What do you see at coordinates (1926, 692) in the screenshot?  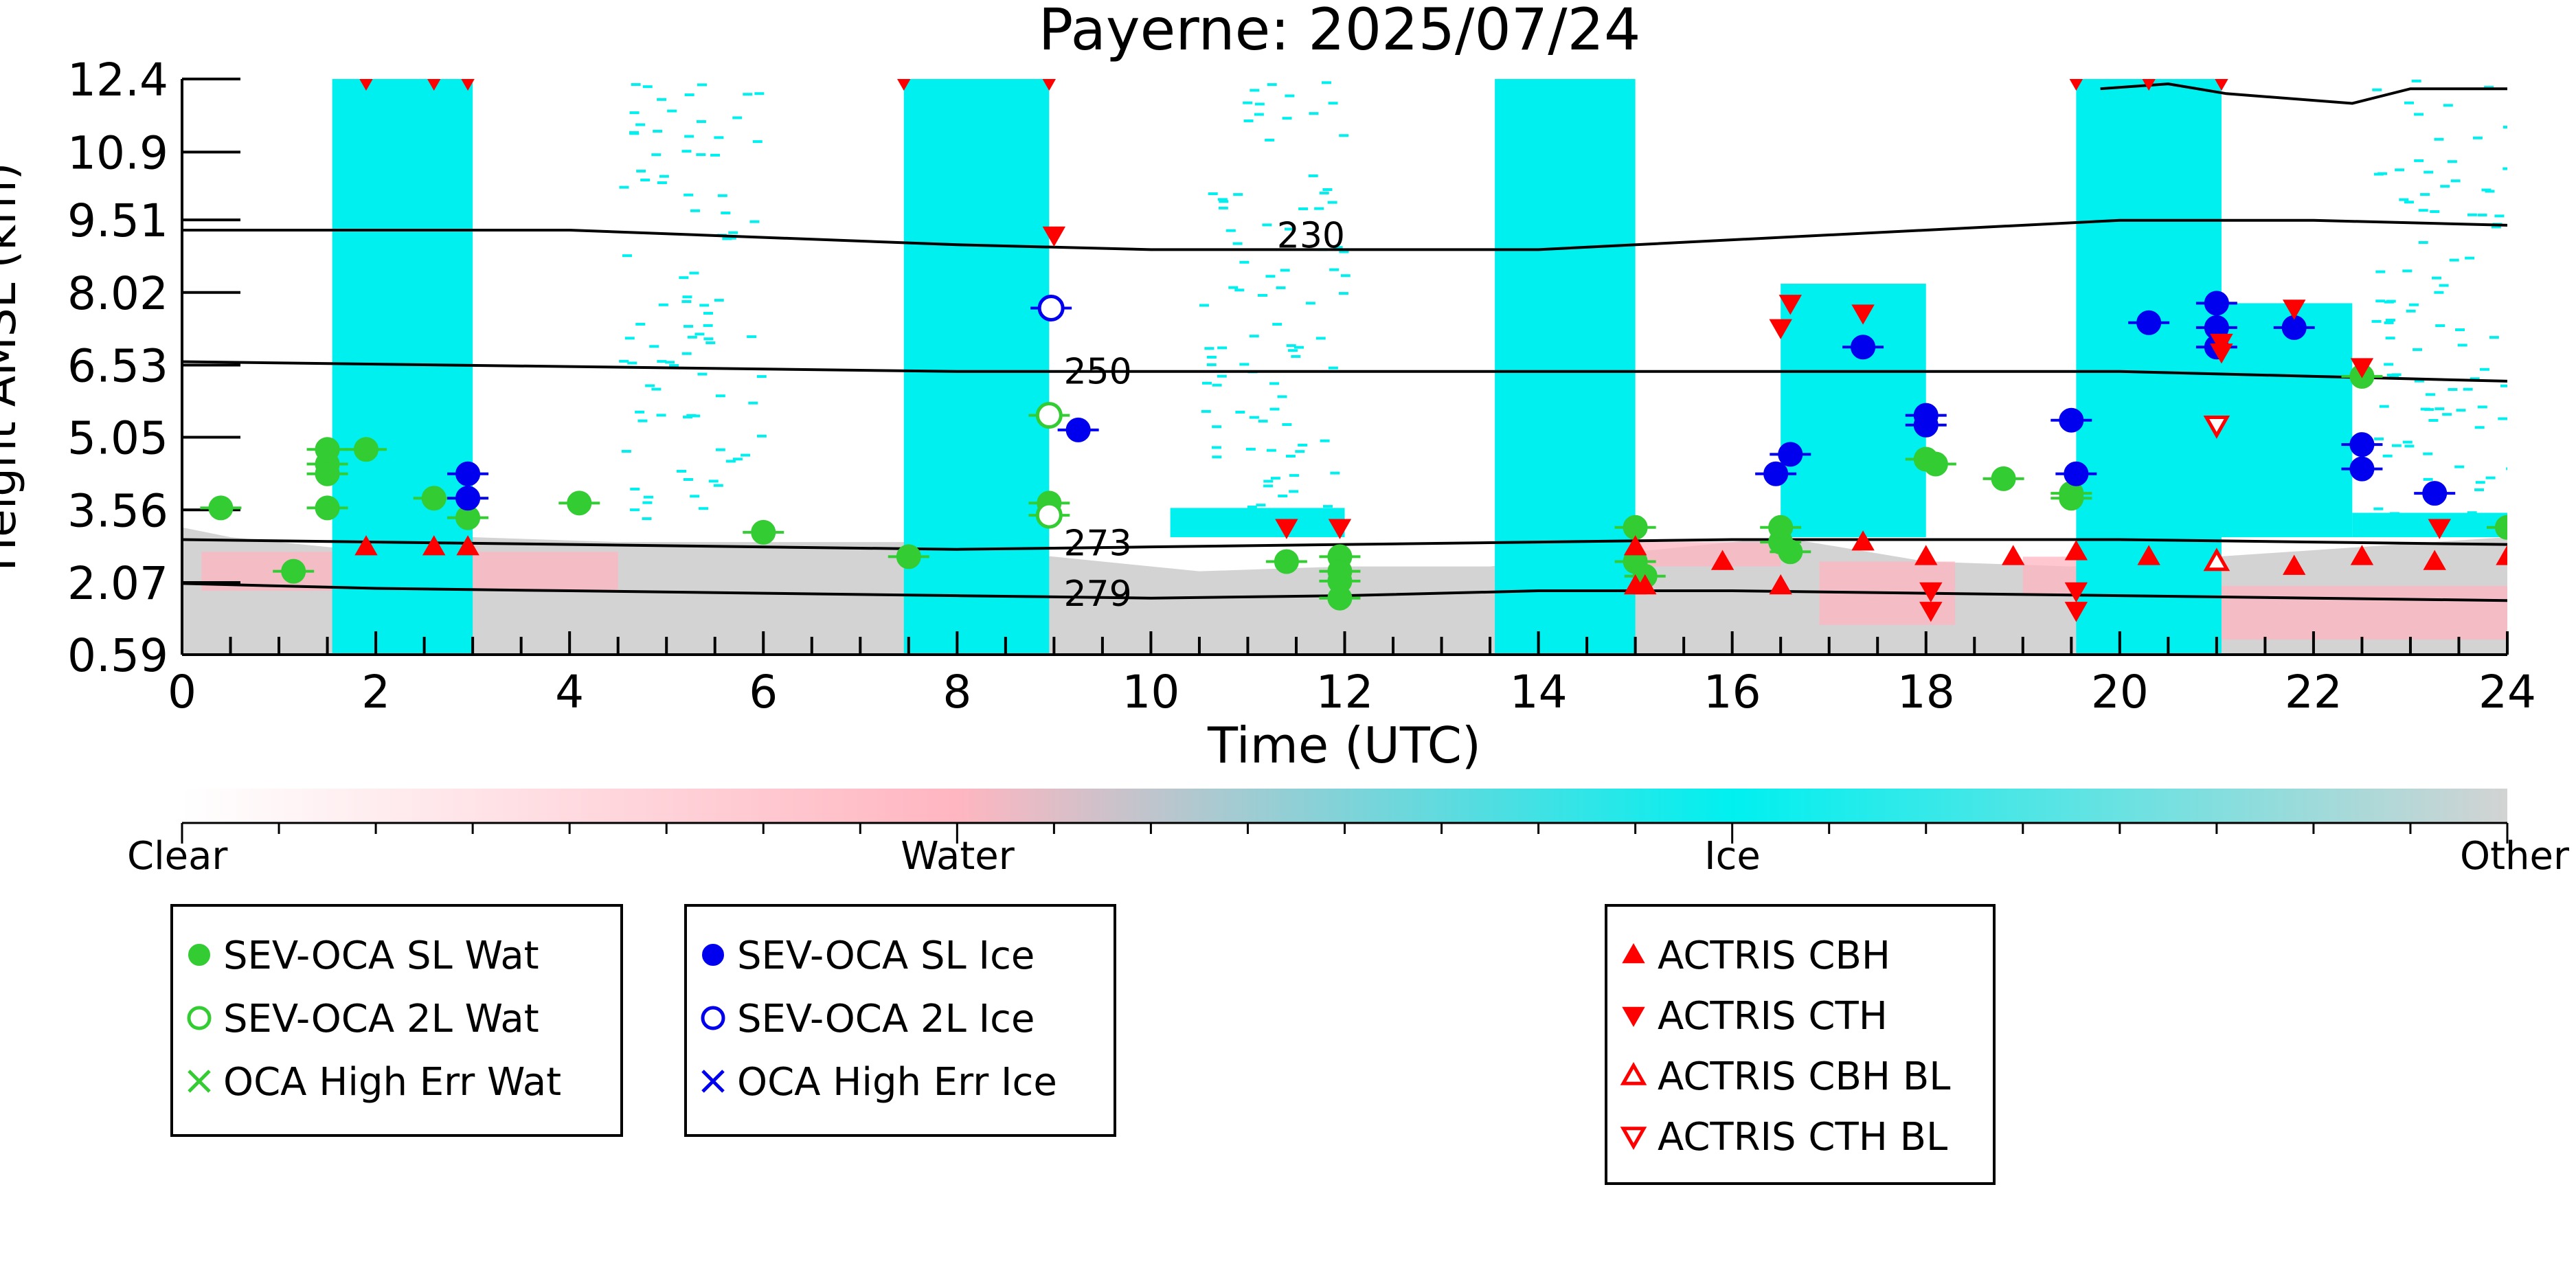 I see `x-tick-label: 18` at bounding box center [1926, 692].